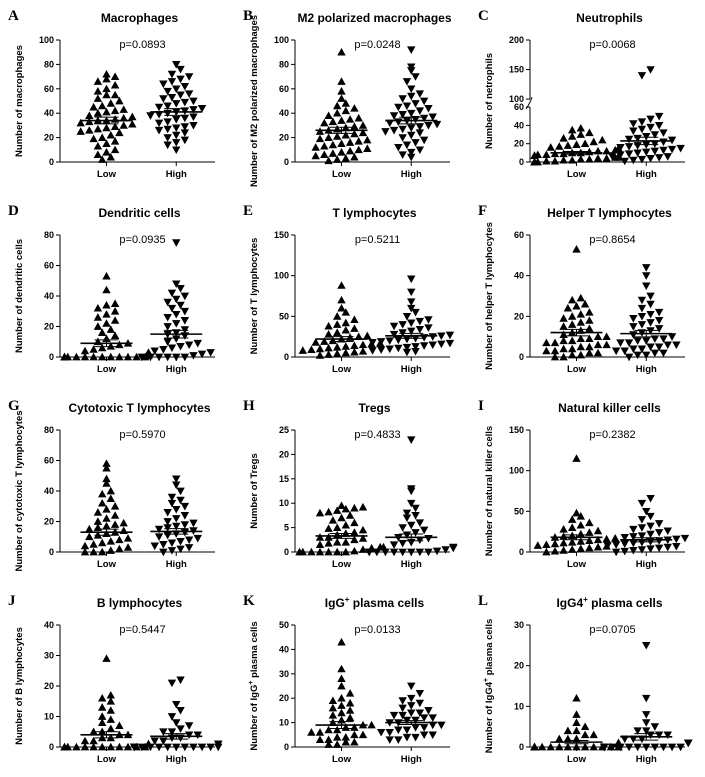 This screenshot has height=777, width=705. Describe the element at coordinates (411, 369) in the screenshot. I see `x-category-label: High` at that location.